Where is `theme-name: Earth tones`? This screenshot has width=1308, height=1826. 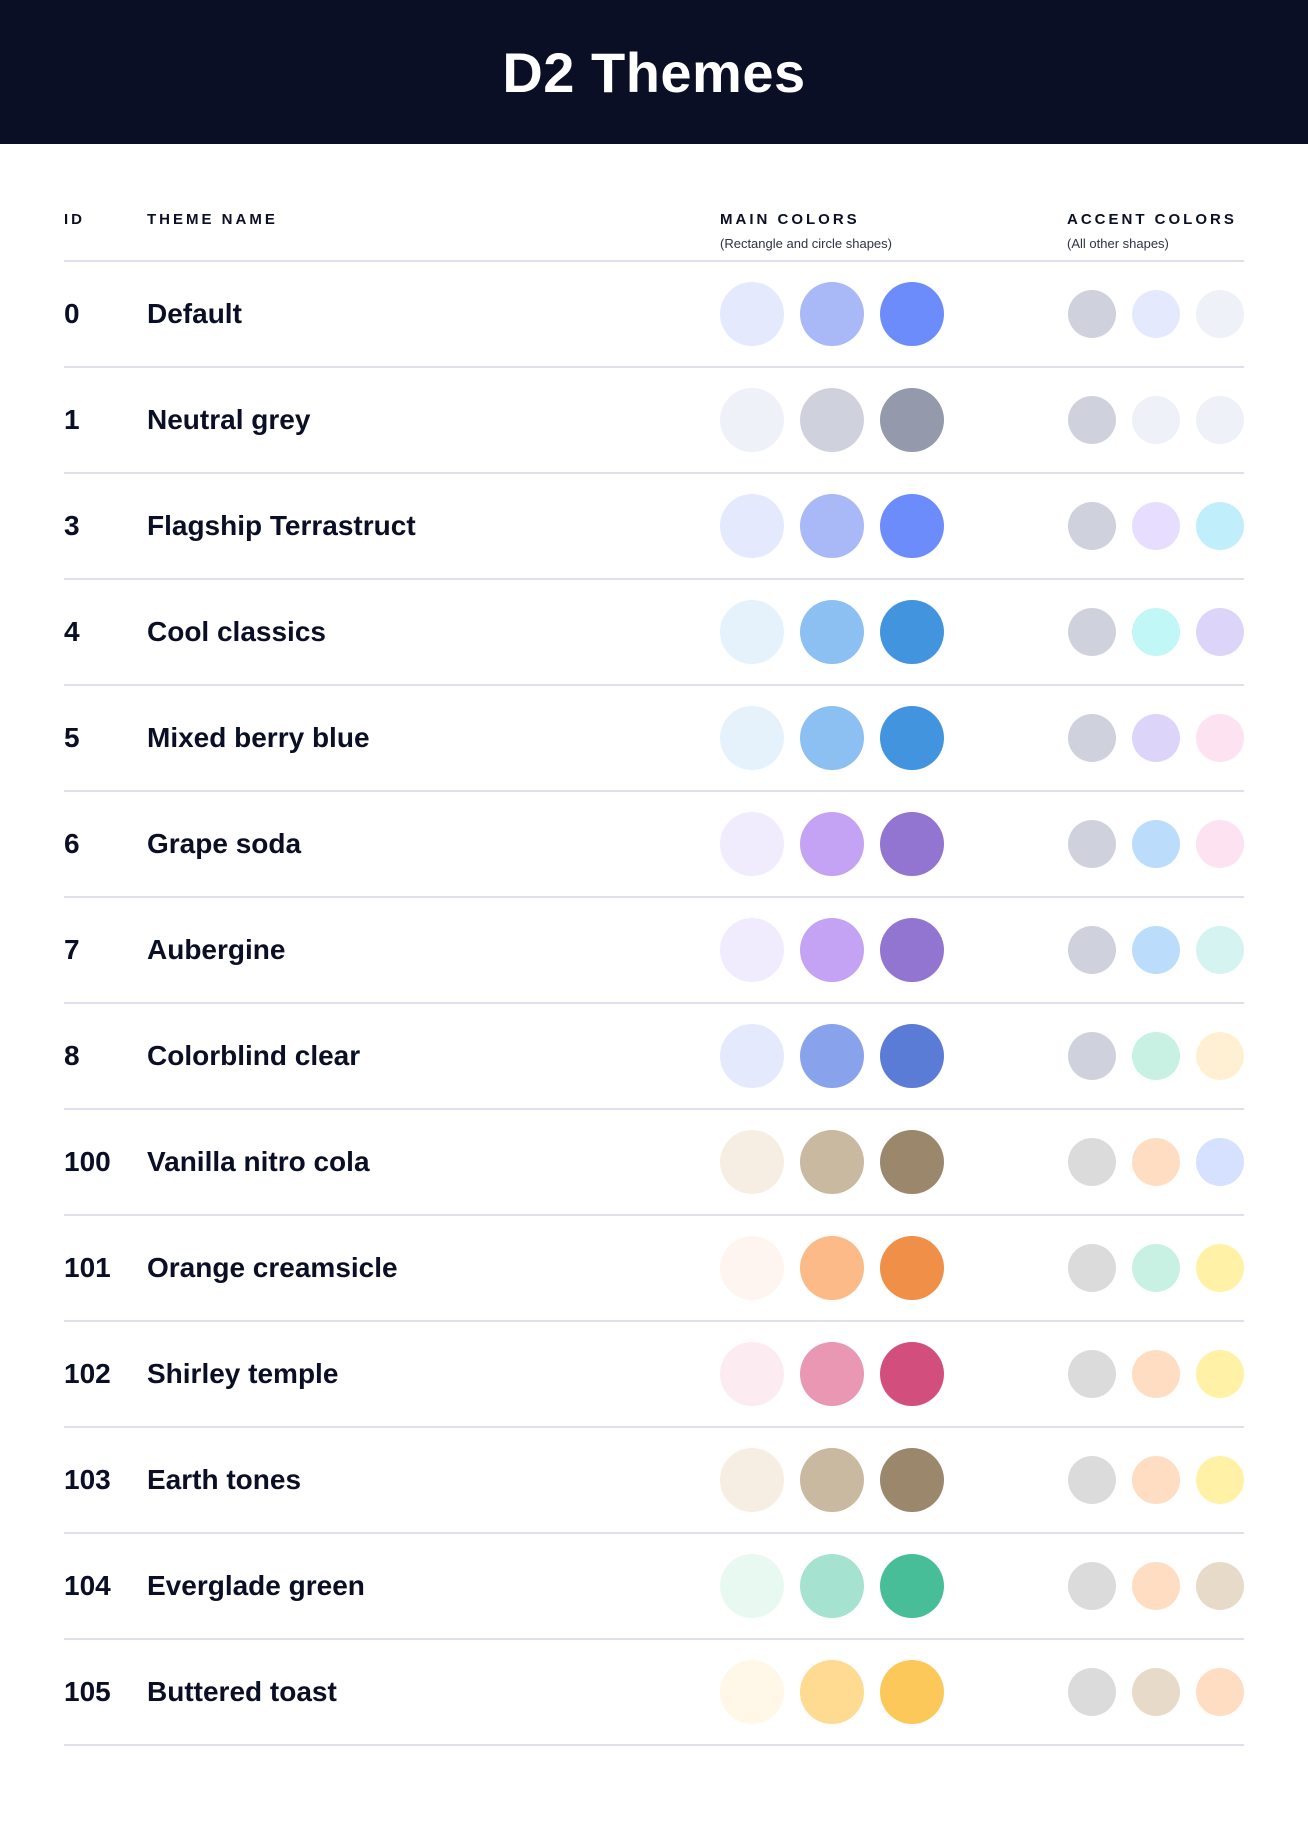 theme-name: Earth tones is located at coordinates (224, 1479).